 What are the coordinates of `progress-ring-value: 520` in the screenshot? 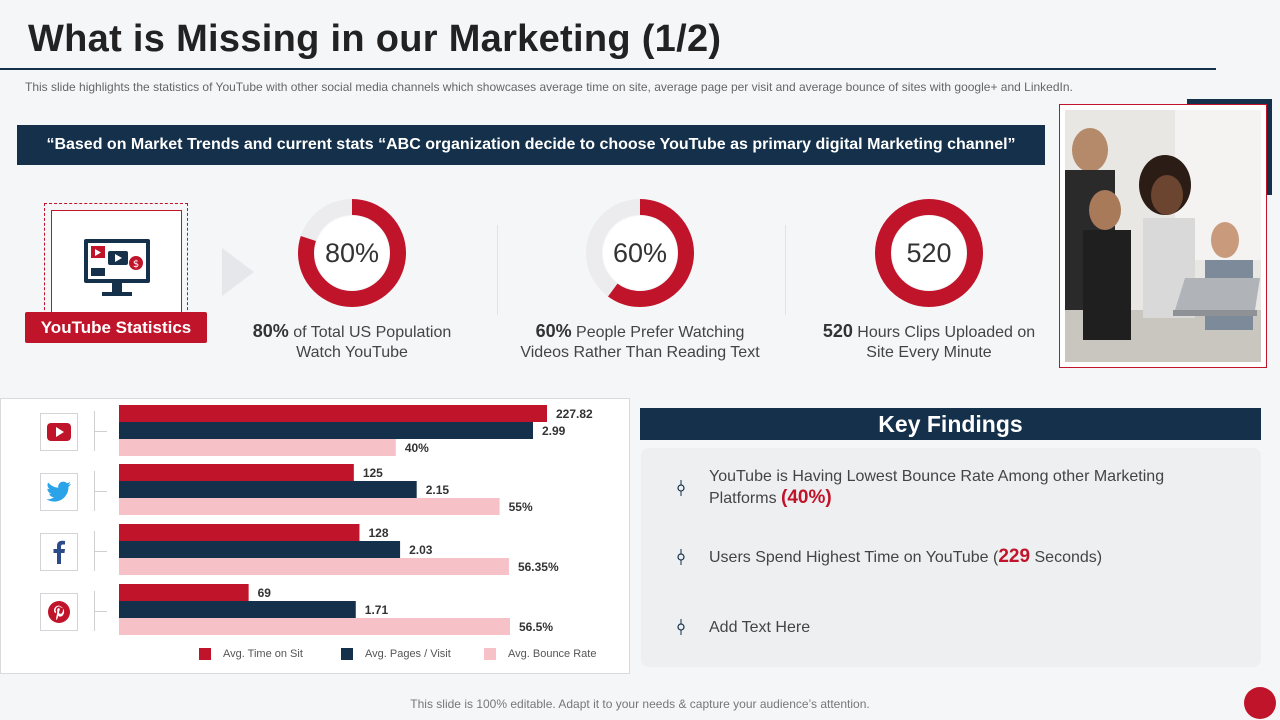 It's located at (929, 252).